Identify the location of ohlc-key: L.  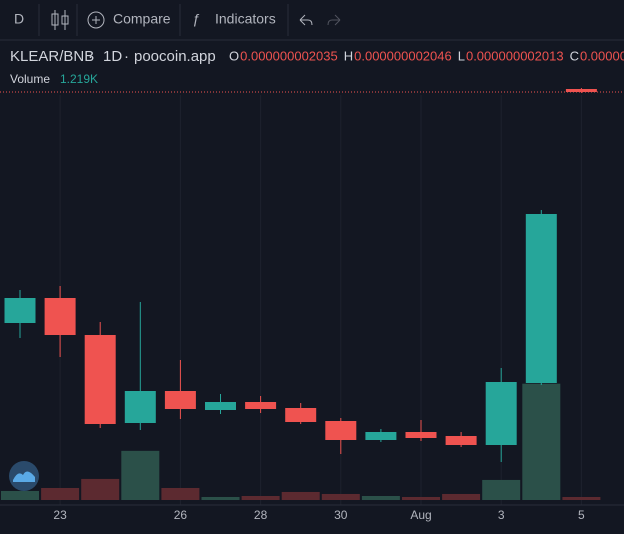
(461, 55).